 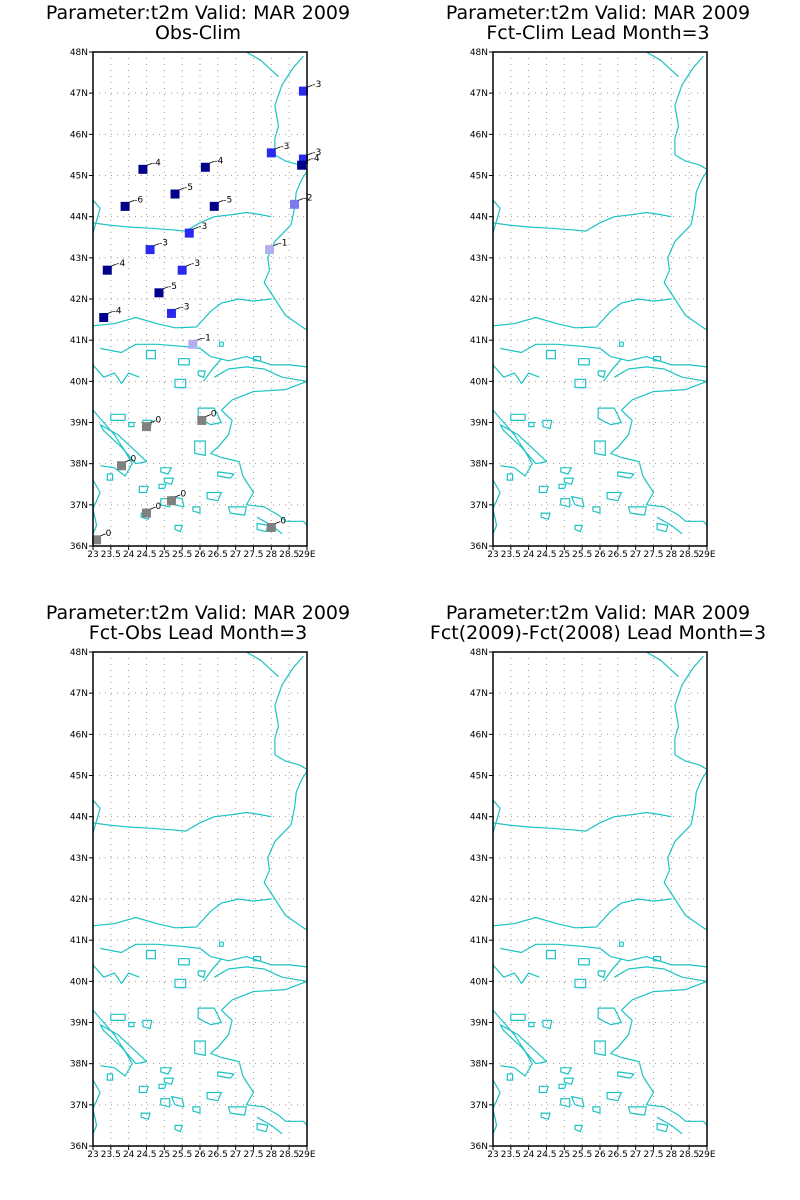 What do you see at coordinates (301, 201) in the screenshot?
I see `station-marker: -2` at bounding box center [301, 201].